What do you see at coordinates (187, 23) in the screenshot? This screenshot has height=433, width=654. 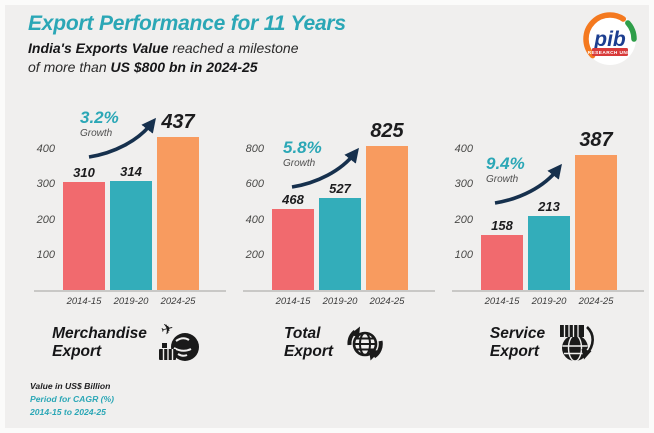 I see `page-title: Export Performance for 11 Years` at bounding box center [187, 23].